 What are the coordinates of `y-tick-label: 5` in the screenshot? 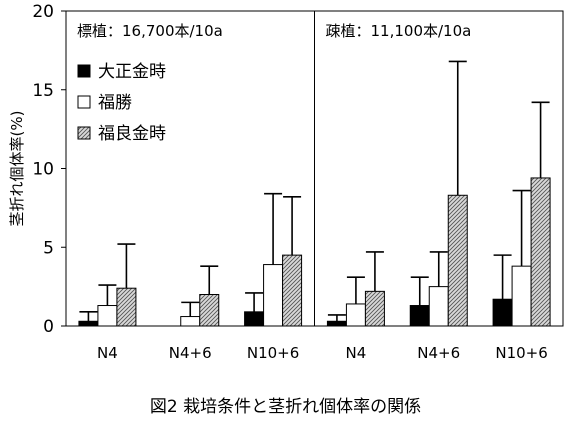 It's located at (48, 248).